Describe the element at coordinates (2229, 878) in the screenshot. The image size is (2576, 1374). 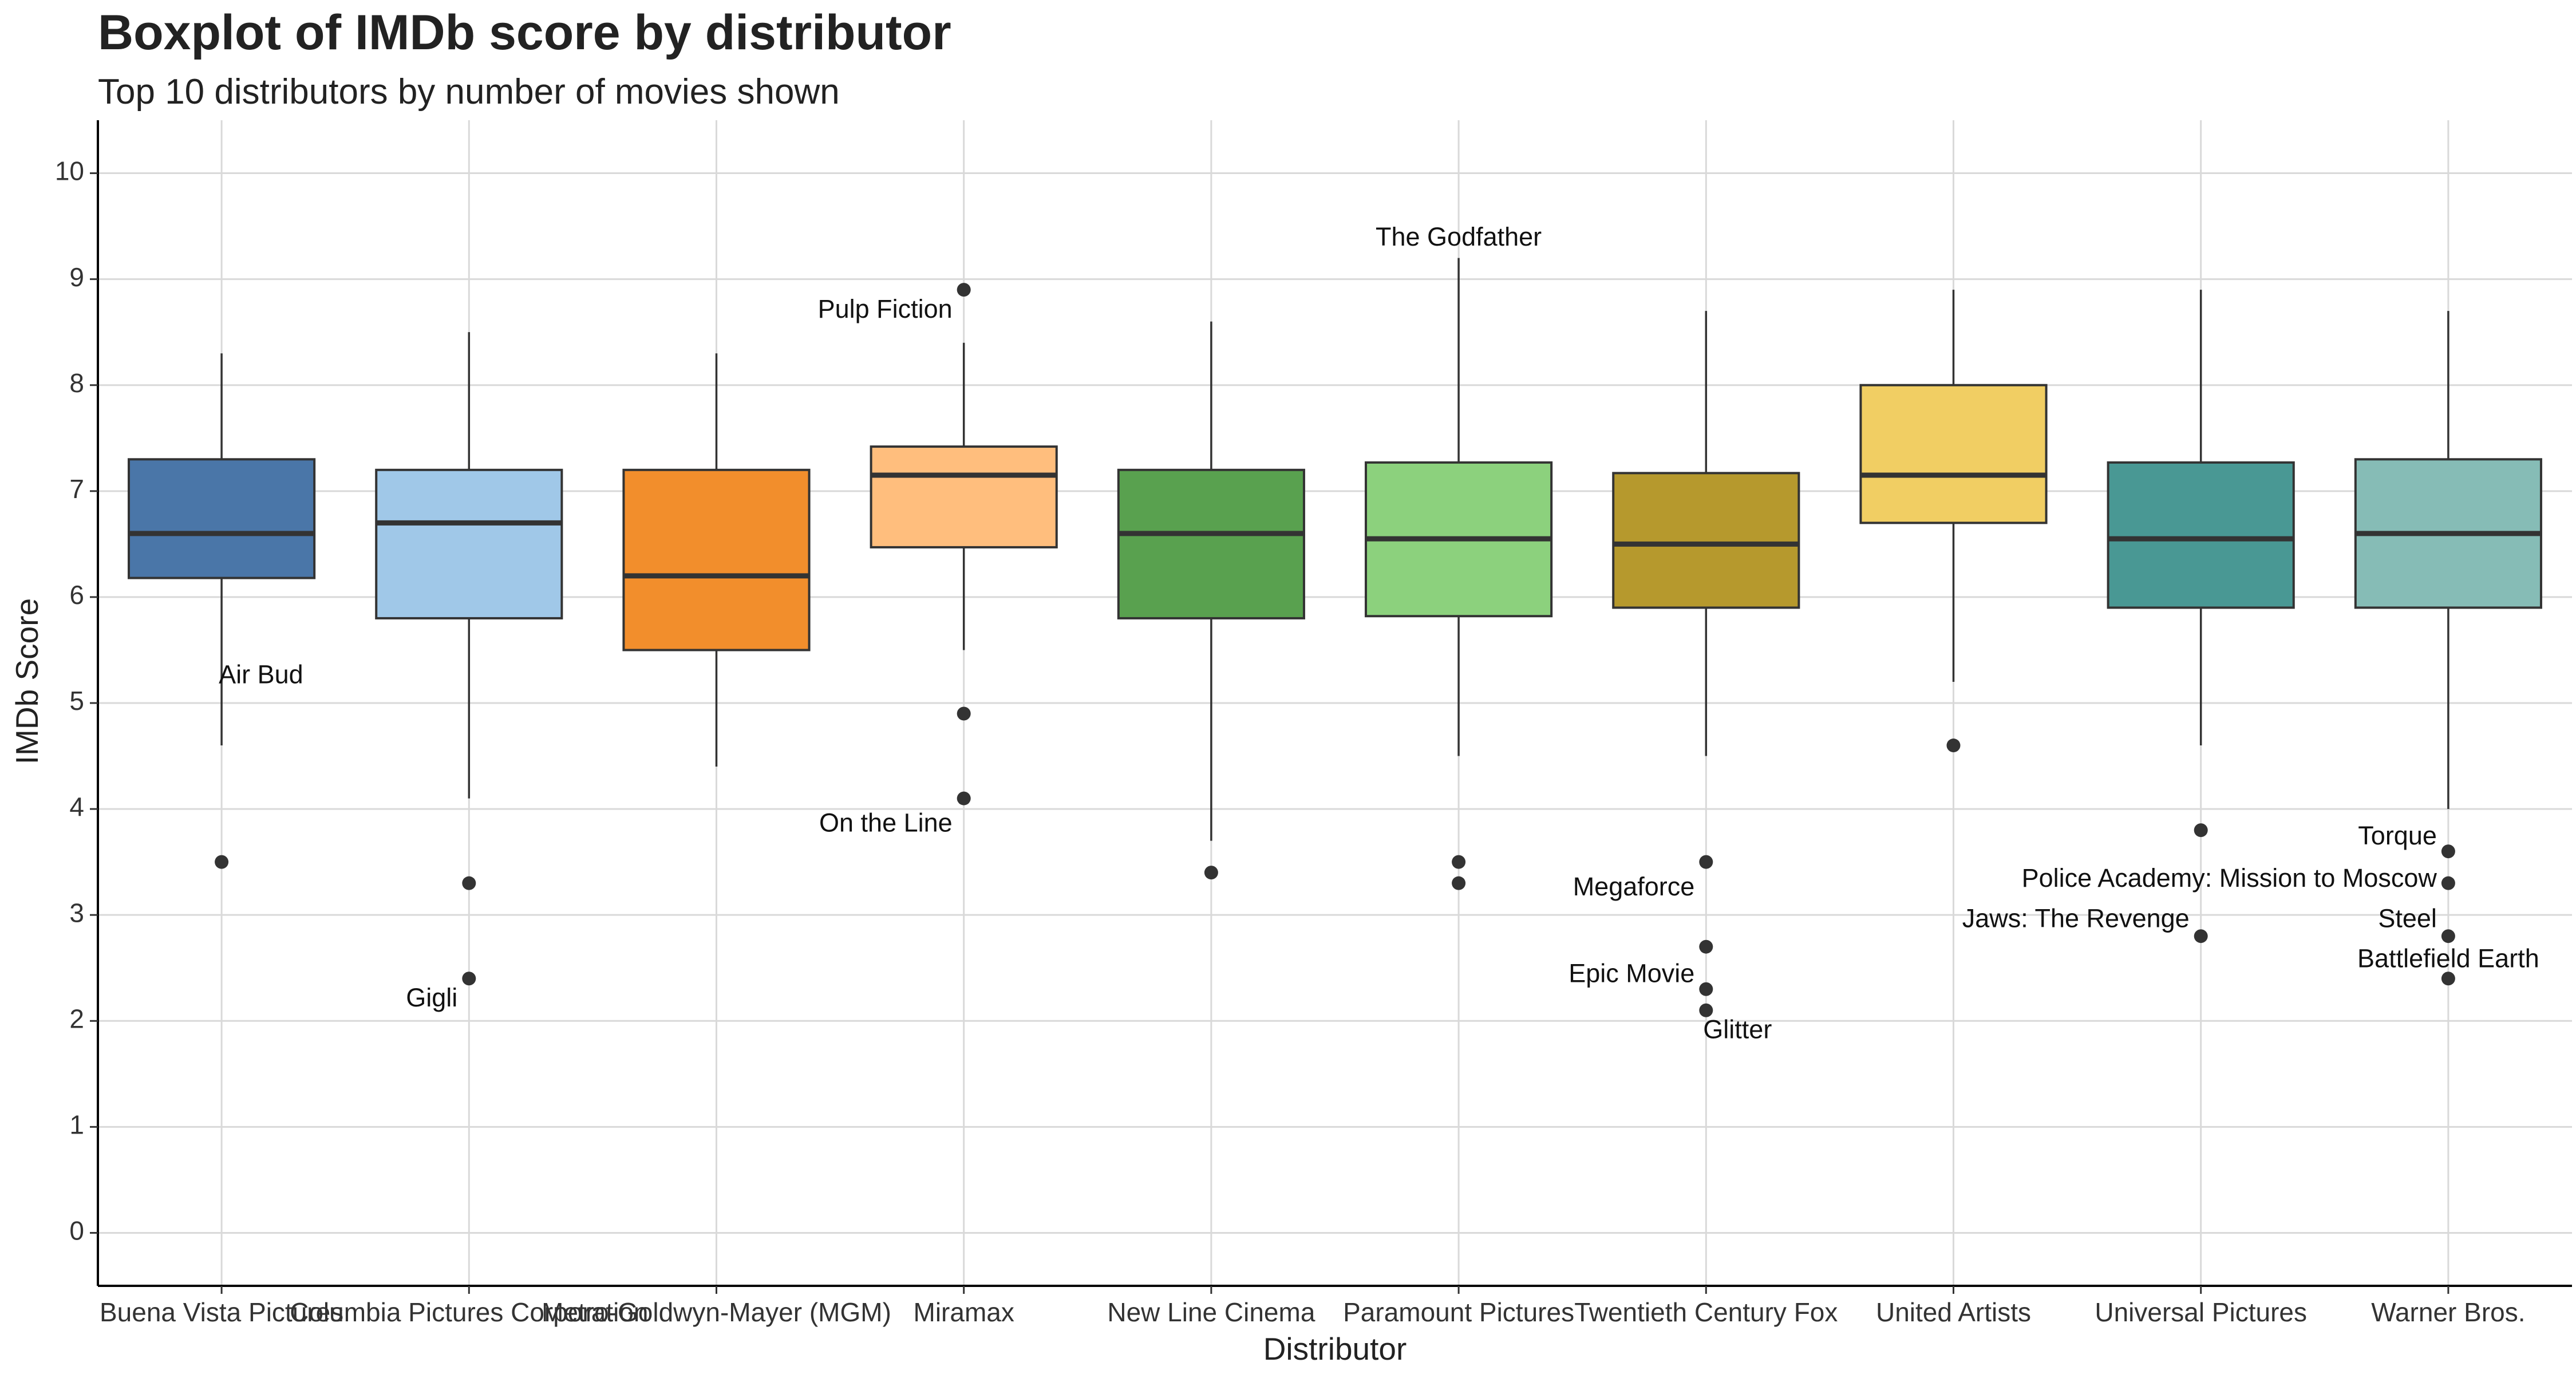
I see `outlier-label: Police Academy: Mission to Moscow` at that location.